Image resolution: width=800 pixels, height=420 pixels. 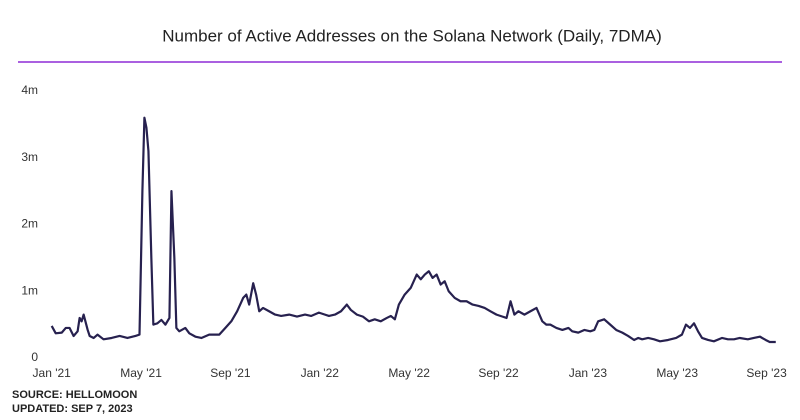 I want to click on y-tick-label: 1m, so click(x=29, y=290).